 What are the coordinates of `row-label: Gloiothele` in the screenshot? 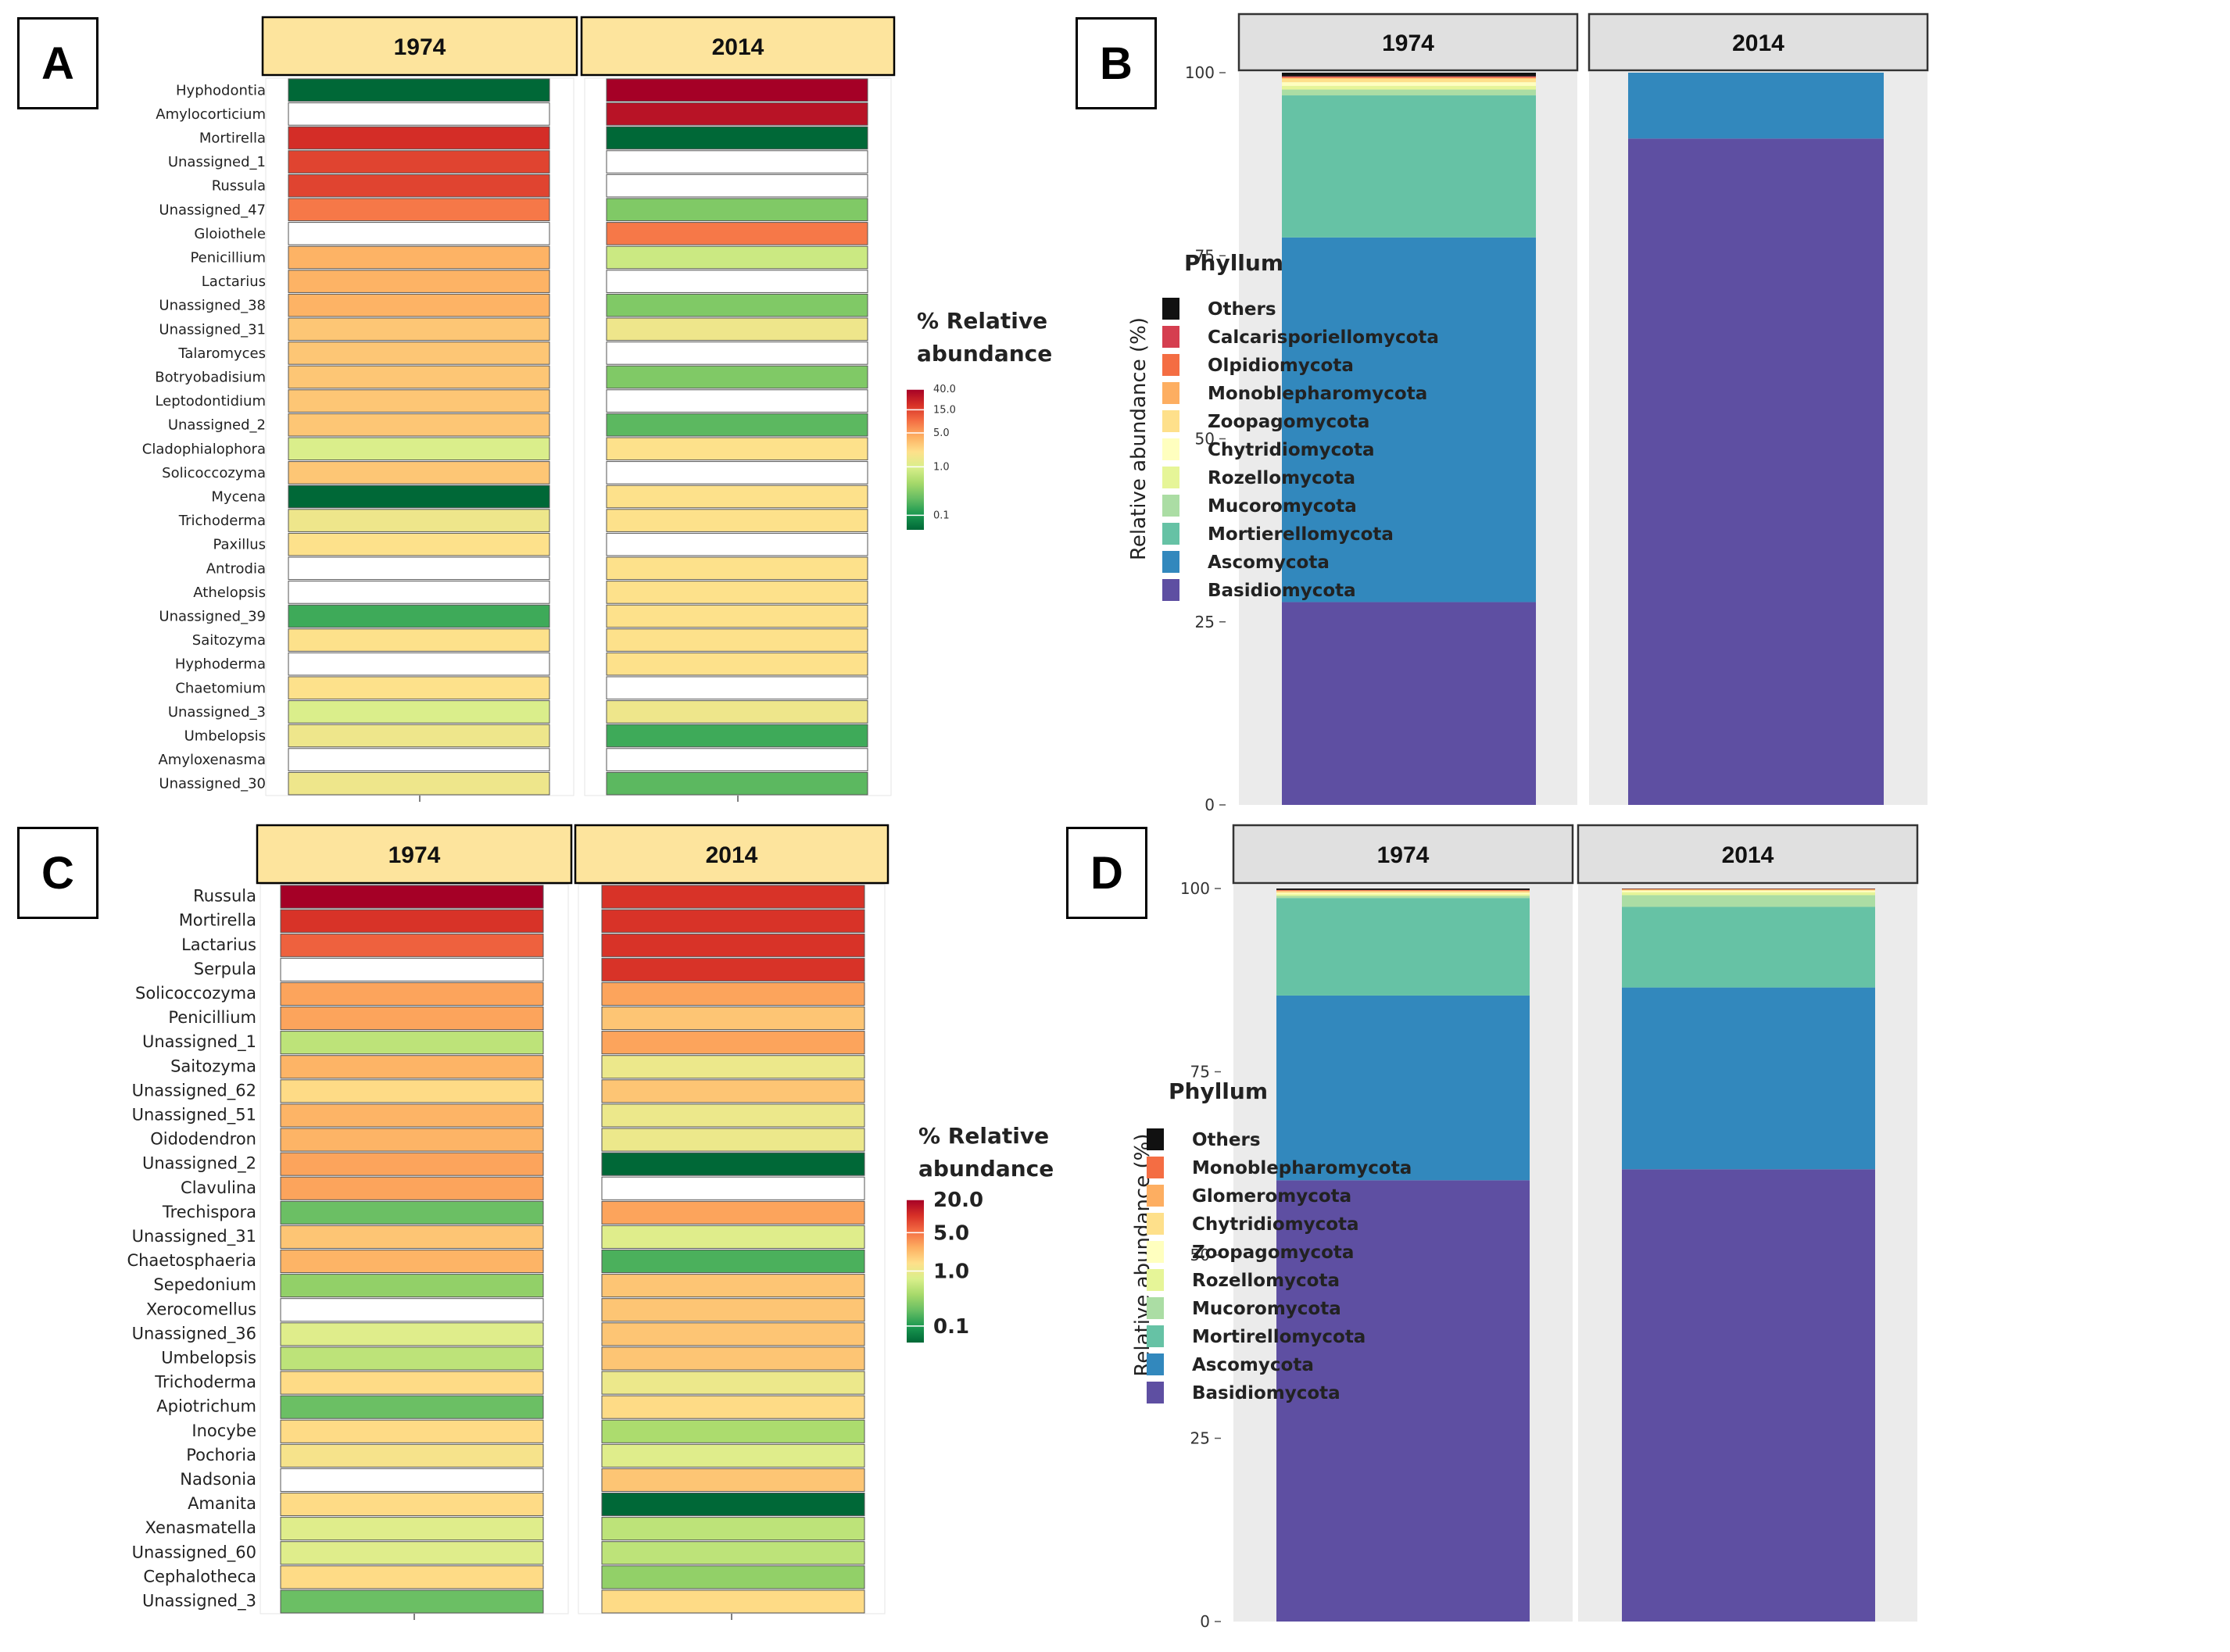 It's located at (230, 234).